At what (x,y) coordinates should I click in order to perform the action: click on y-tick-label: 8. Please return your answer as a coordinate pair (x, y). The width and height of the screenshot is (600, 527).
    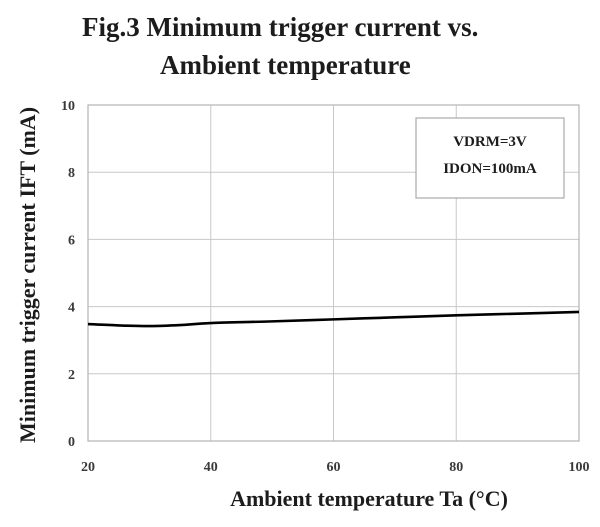
    Looking at the image, I should click on (71, 173).